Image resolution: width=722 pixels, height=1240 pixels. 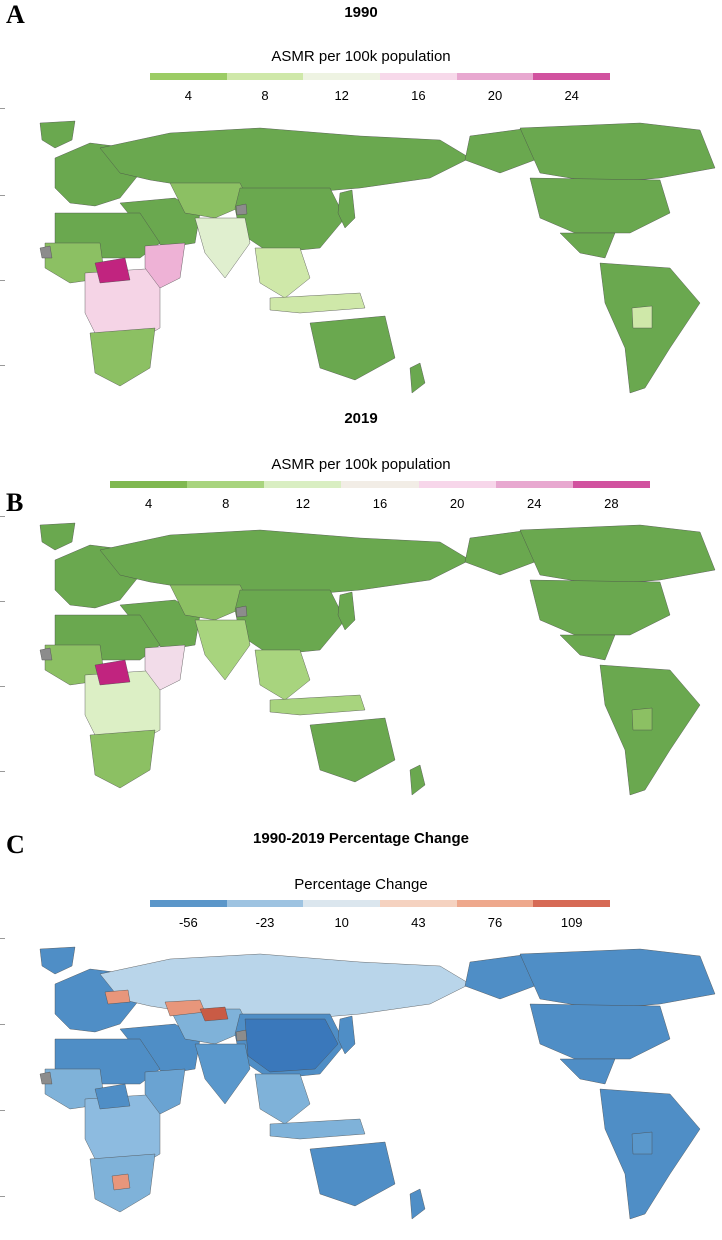 What do you see at coordinates (587, 647) in the screenshot?
I see `region-mexico` at bounding box center [587, 647].